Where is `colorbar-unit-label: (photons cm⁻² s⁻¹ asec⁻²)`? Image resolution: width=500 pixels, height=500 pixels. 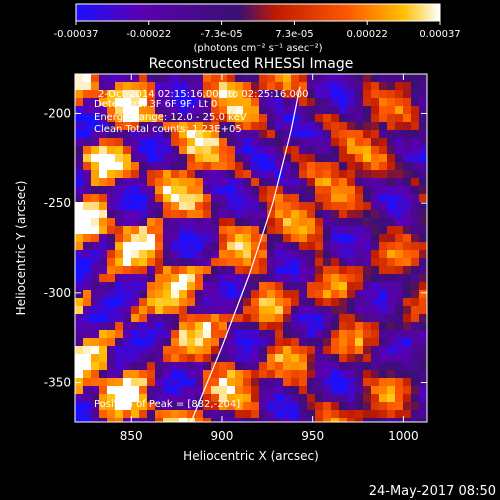 colorbar-unit-label: (photons cm⁻² s⁻¹ asec⁻²) is located at coordinates (257, 48).